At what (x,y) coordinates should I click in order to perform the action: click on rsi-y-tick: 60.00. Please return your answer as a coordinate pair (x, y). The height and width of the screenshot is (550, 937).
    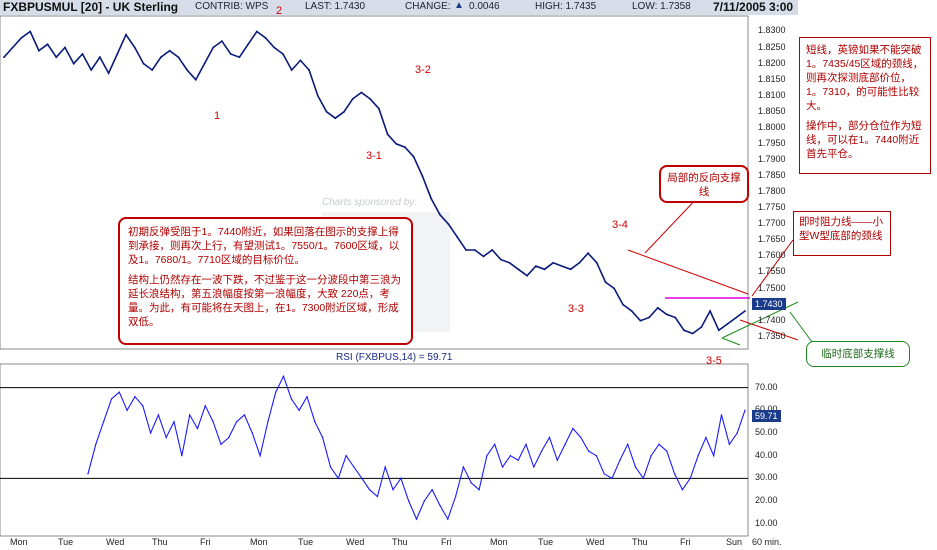
    Looking at the image, I should click on (766, 409).